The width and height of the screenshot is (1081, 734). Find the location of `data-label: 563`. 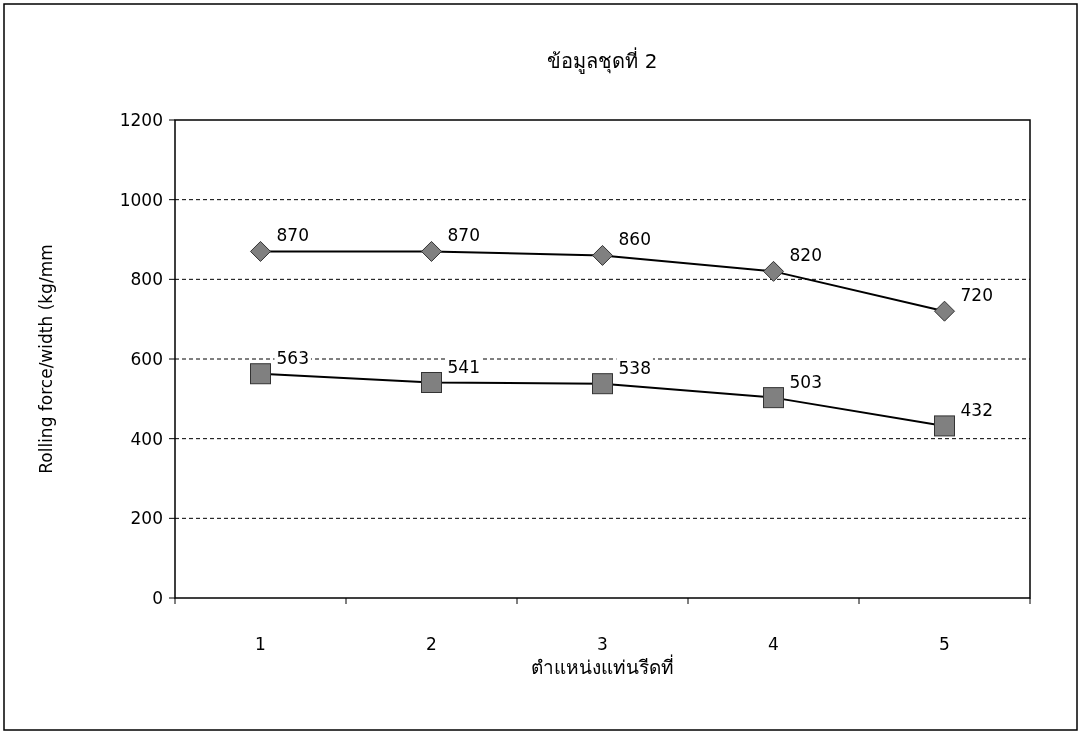

data-label: 563 is located at coordinates (292, 357).